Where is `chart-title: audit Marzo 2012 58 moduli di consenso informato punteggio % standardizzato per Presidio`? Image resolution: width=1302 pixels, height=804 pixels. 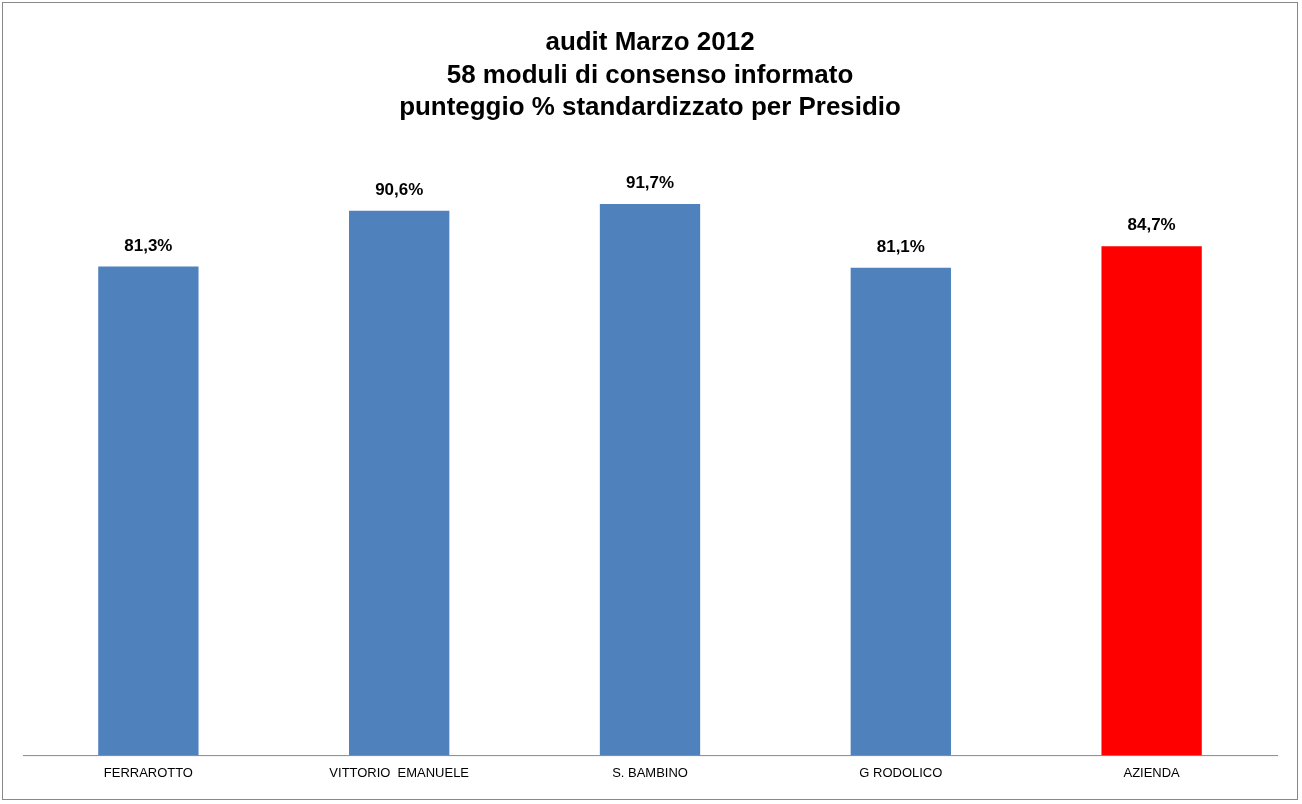
chart-title: audit Marzo 2012 58 moduli di consenso informato punteggio % standardizzato per Presidio is located at coordinates (650, 74).